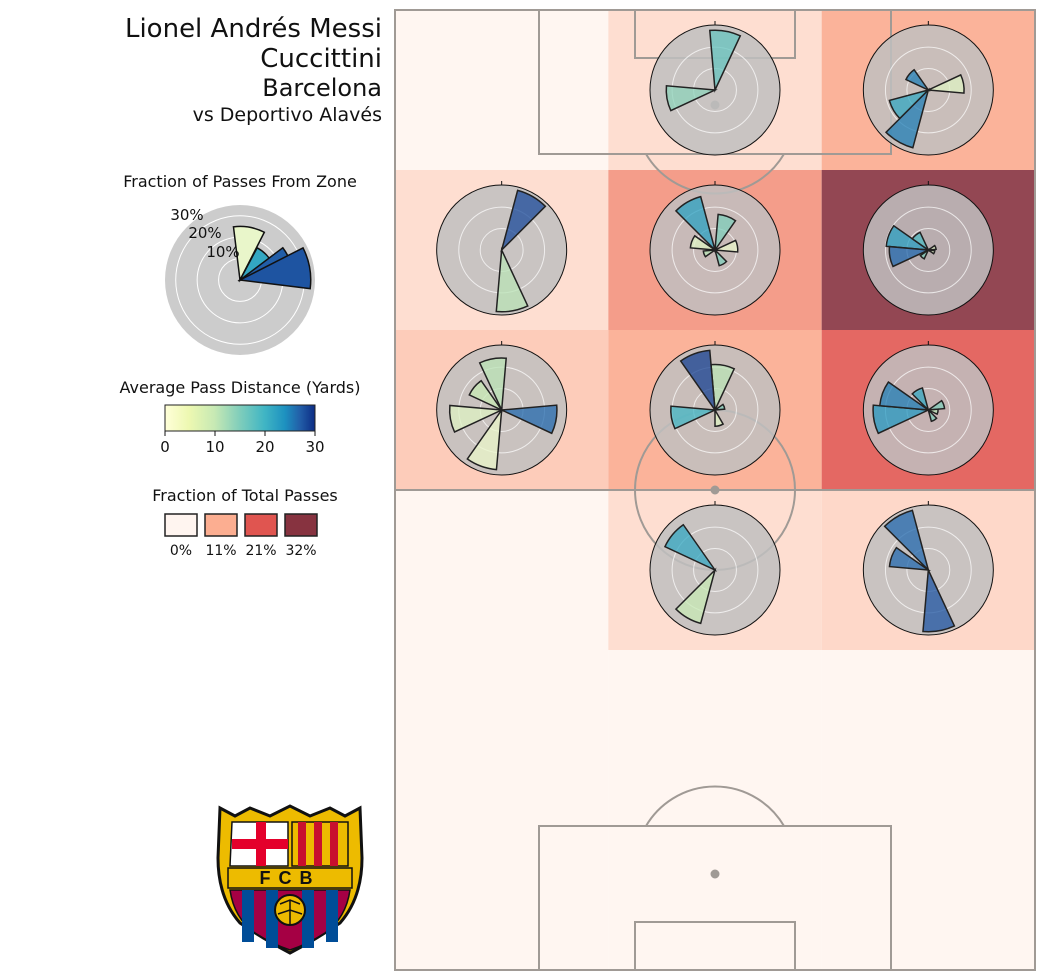 The height and width of the screenshot is (980, 1044). What do you see at coordinates (204, 233) in the screenshot?
I see `zone-legend-ring-label: 20%` at bounding box center [204, 233].